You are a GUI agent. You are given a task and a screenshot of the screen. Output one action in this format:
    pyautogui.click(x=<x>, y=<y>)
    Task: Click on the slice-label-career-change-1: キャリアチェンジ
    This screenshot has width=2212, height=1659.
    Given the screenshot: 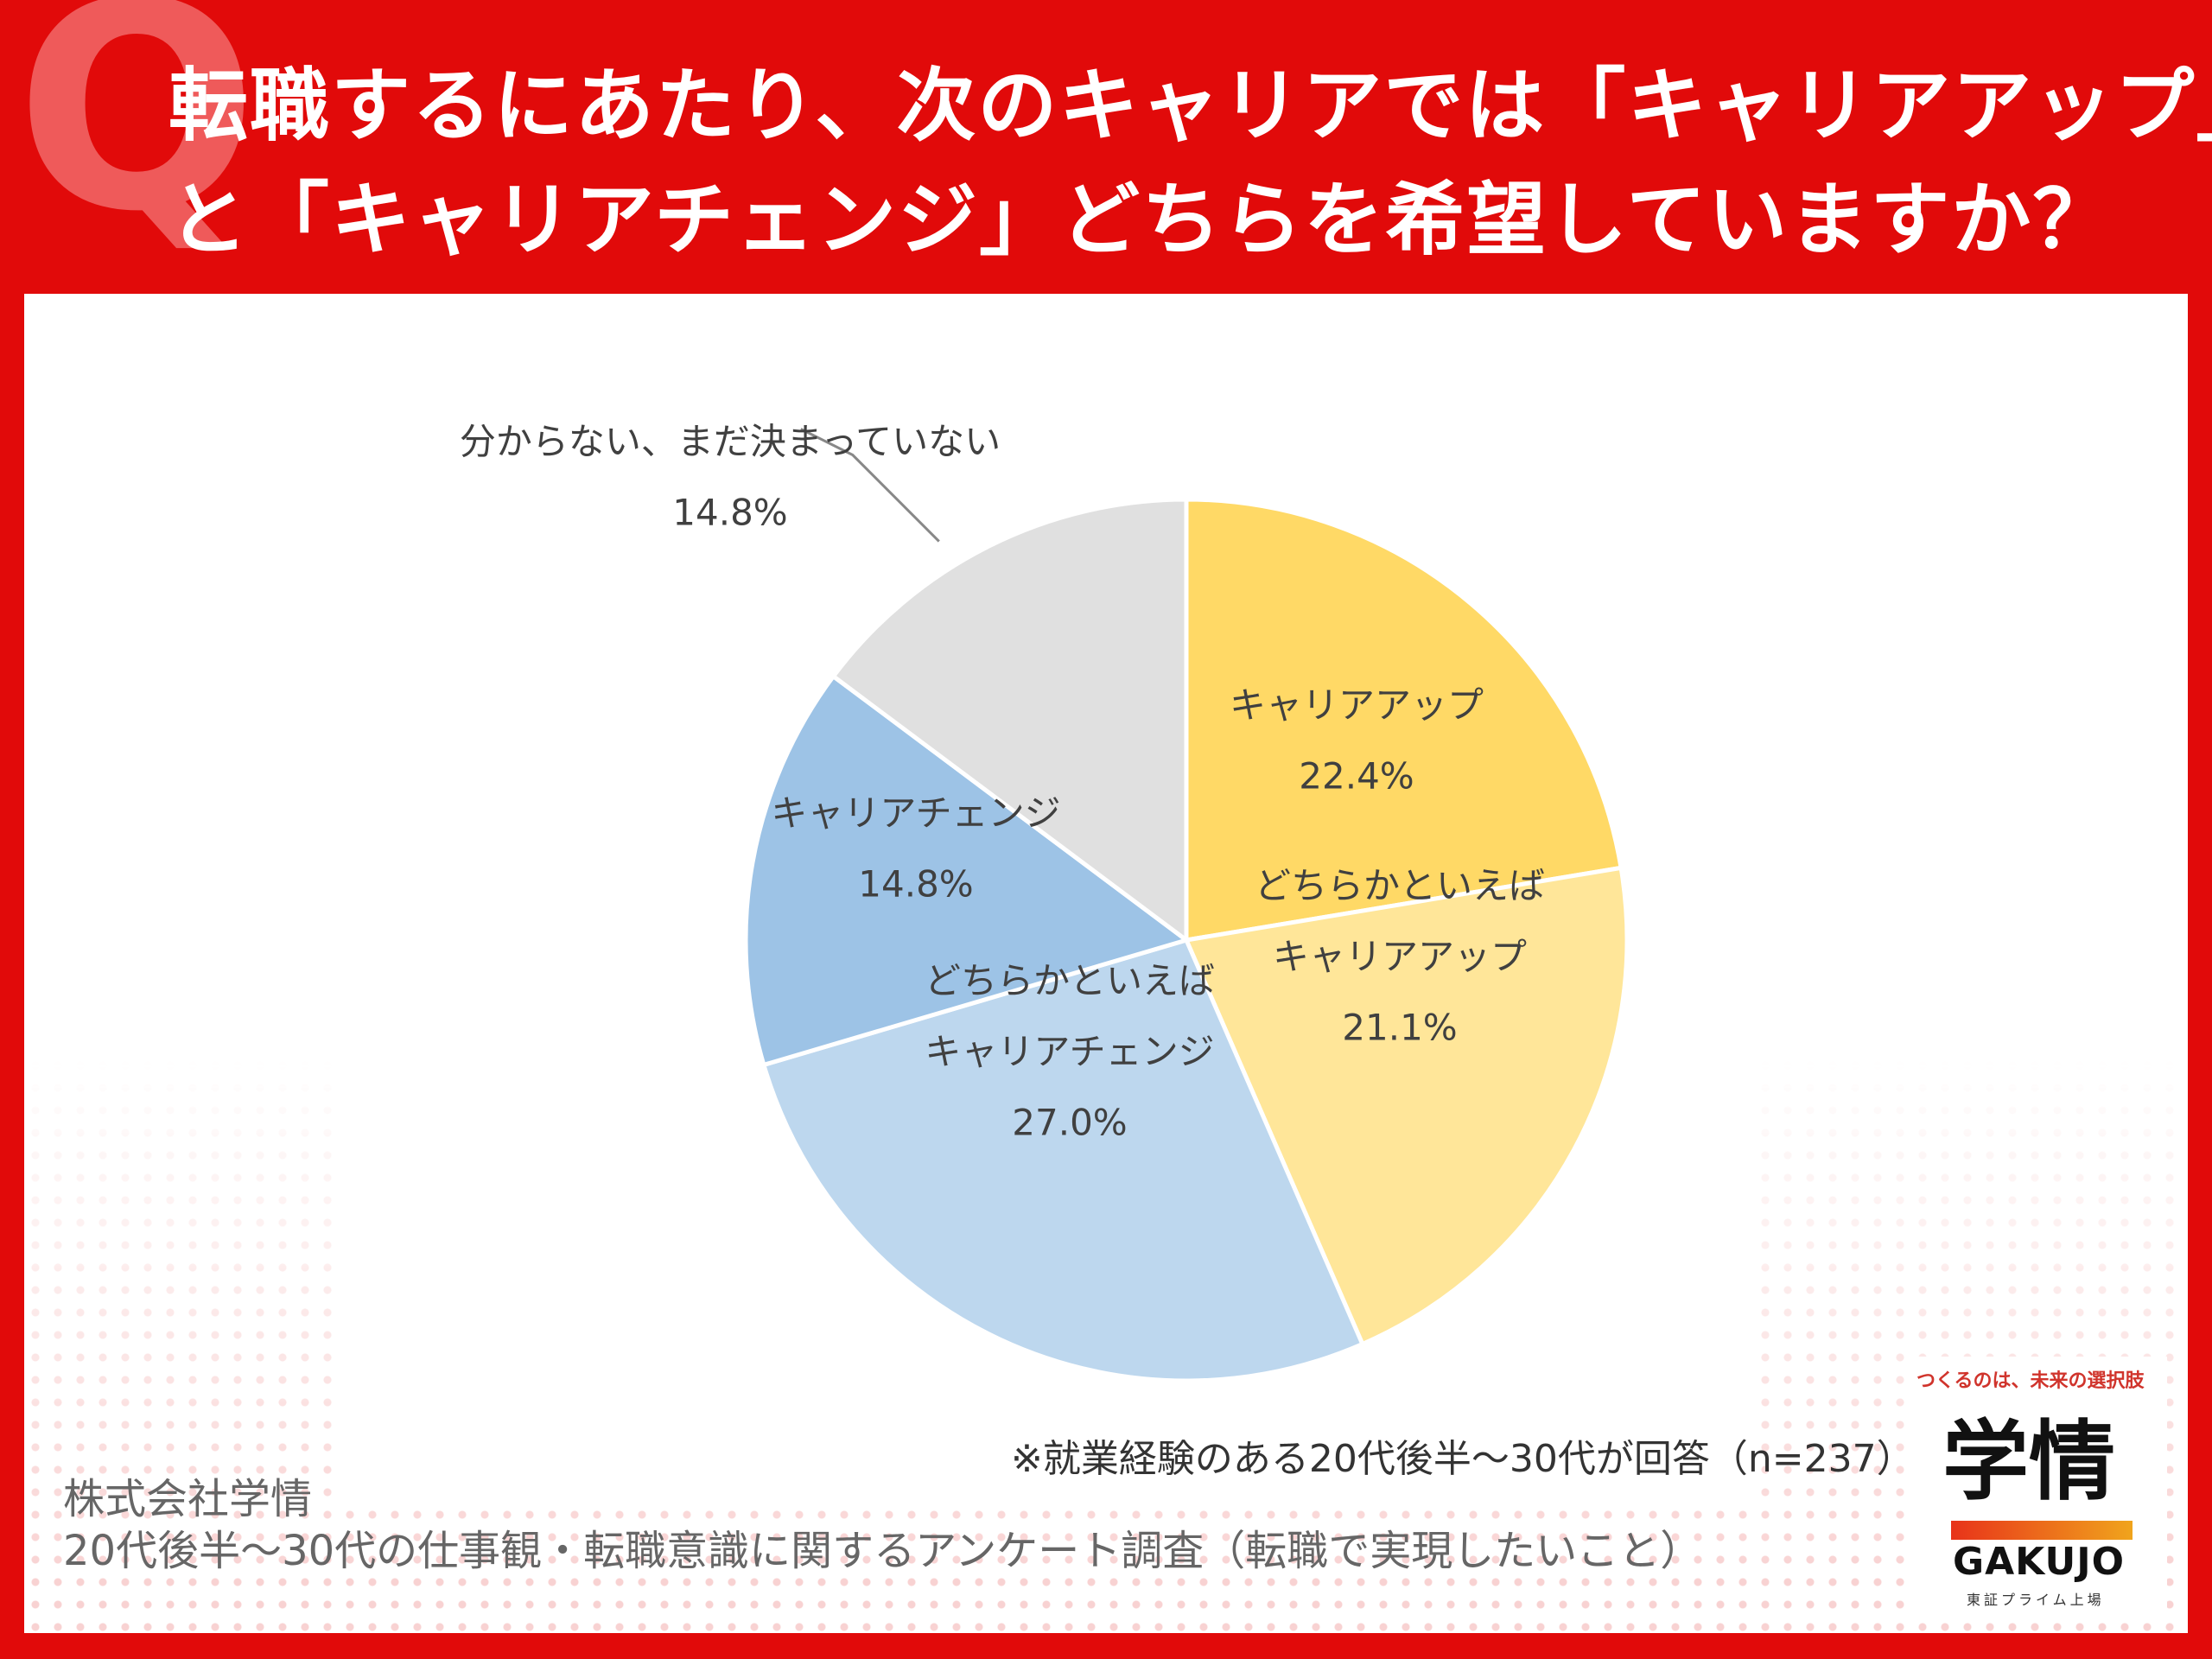 What is the action you would take?
    pyautogui.click(x=915, y=813)
    